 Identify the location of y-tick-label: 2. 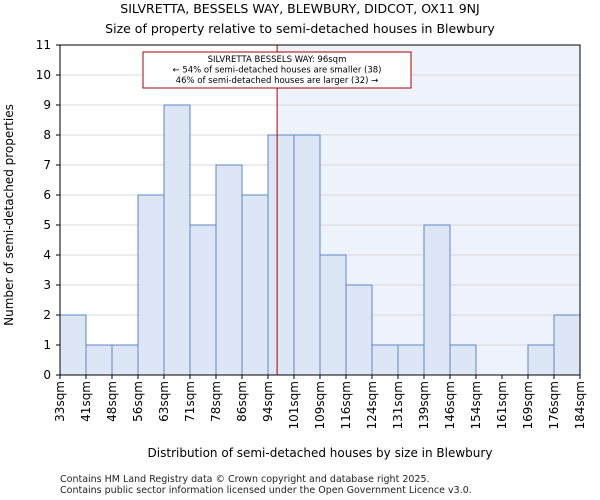
(47, 315).